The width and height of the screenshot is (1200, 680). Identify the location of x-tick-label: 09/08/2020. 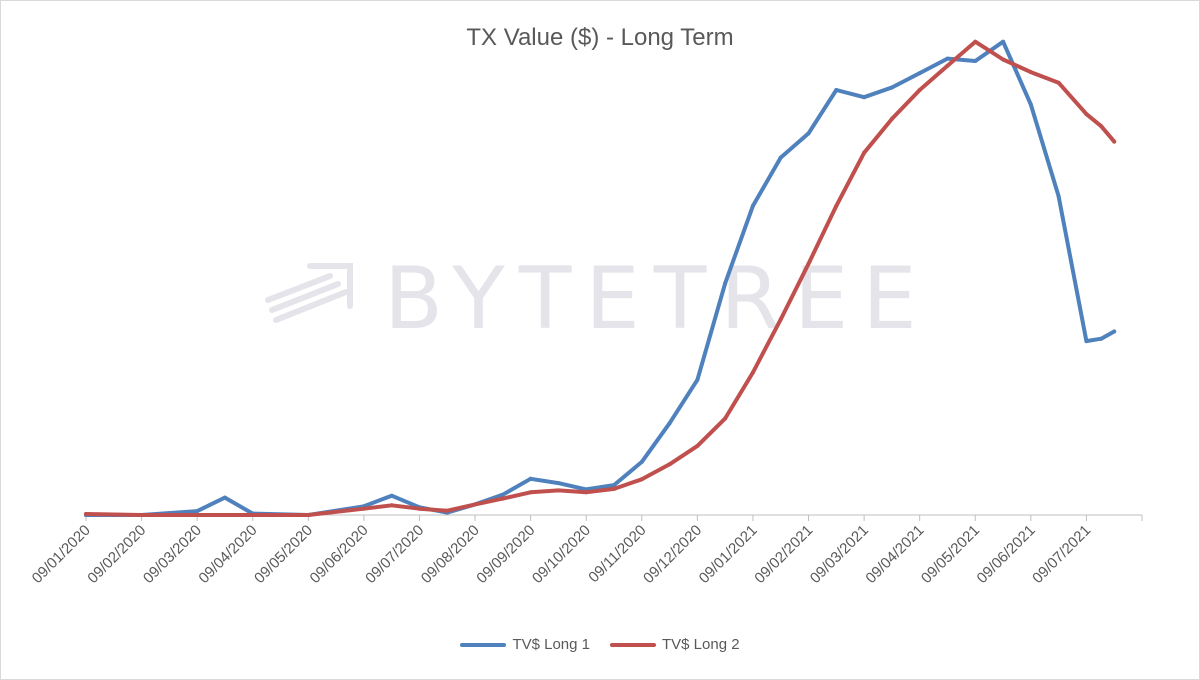
(450, 554).